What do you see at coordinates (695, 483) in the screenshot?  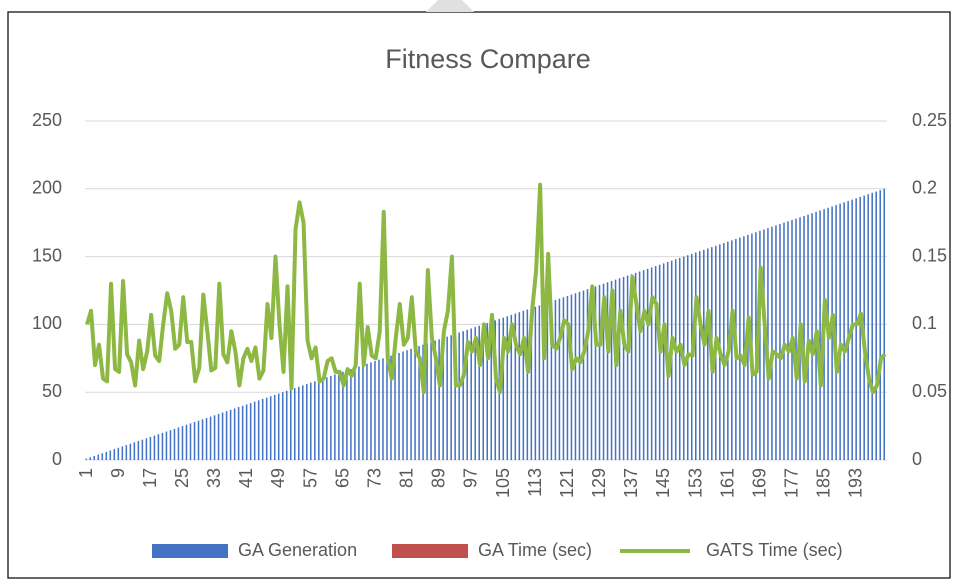 I see `x-tick-label: 153` at bounding box center [695, 483].